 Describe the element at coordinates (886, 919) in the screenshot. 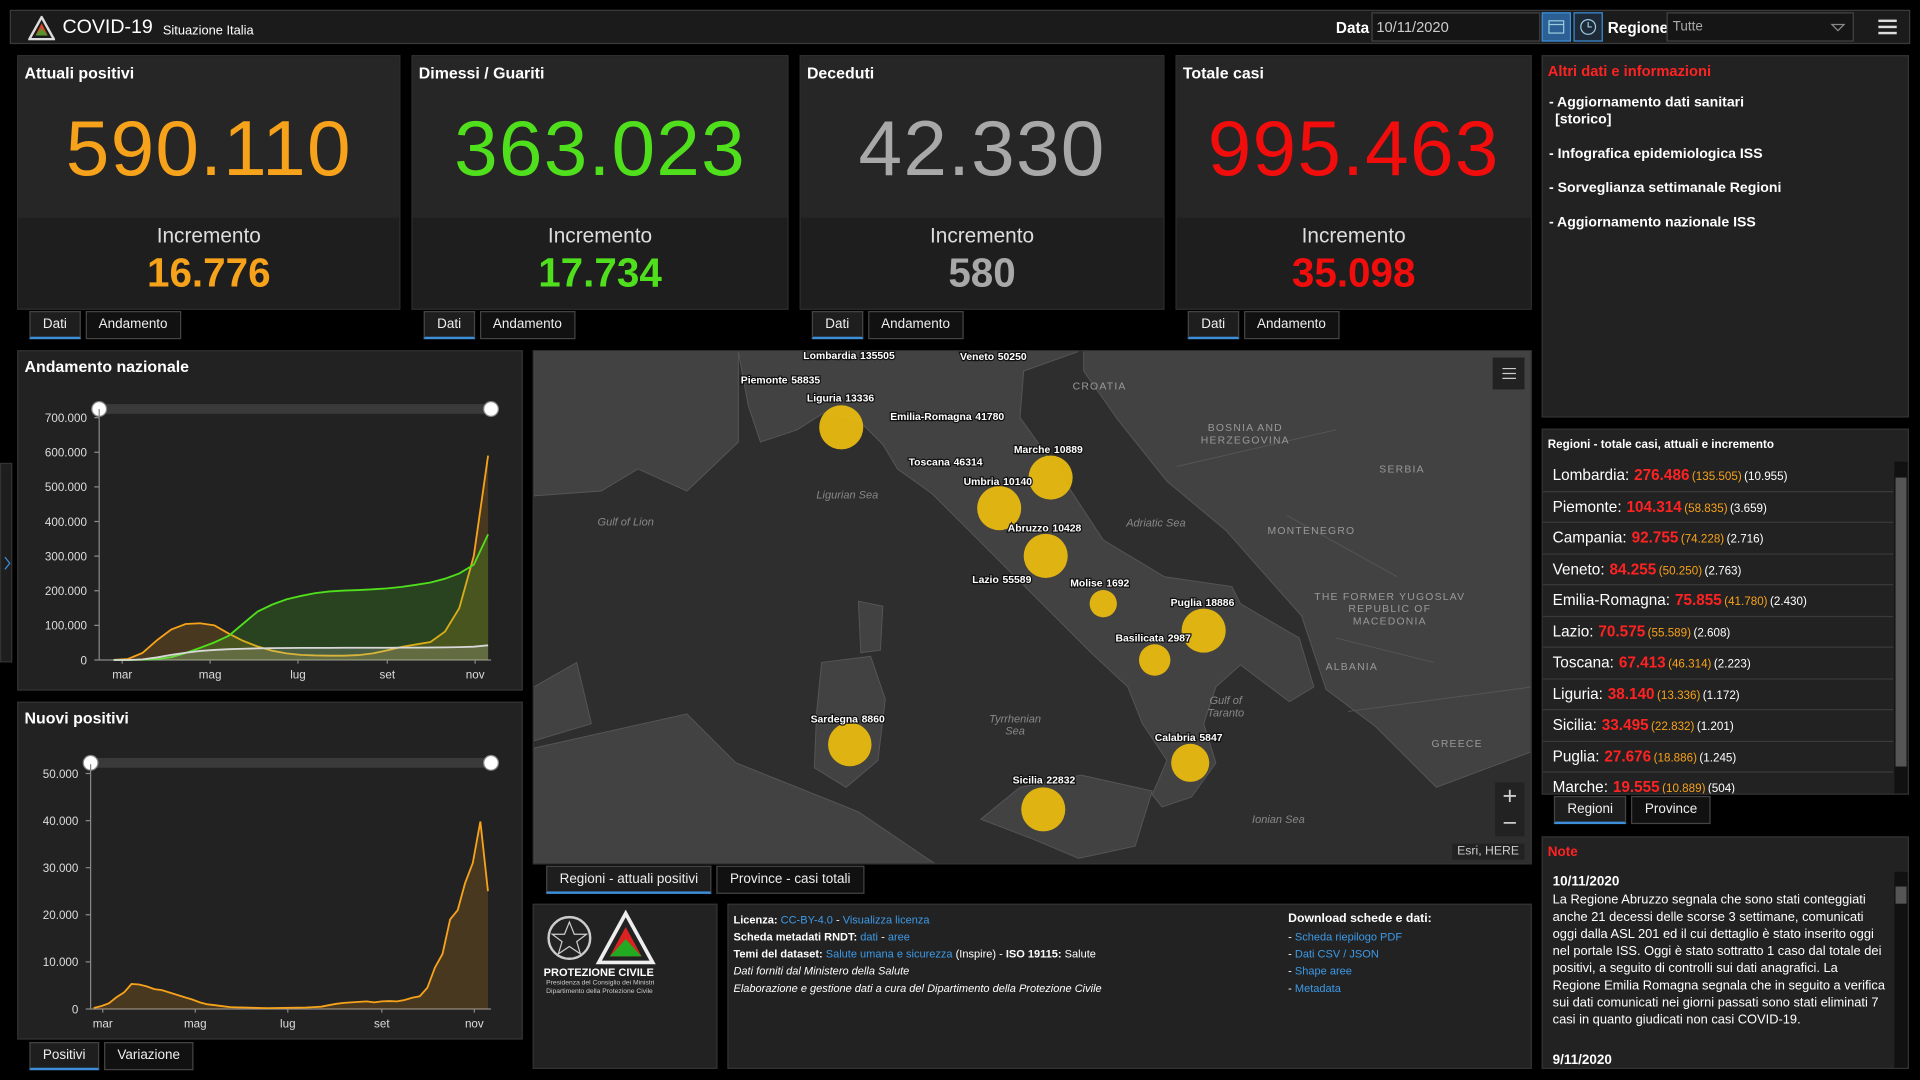

I see `info-text: Visualizza licenza` at that location.